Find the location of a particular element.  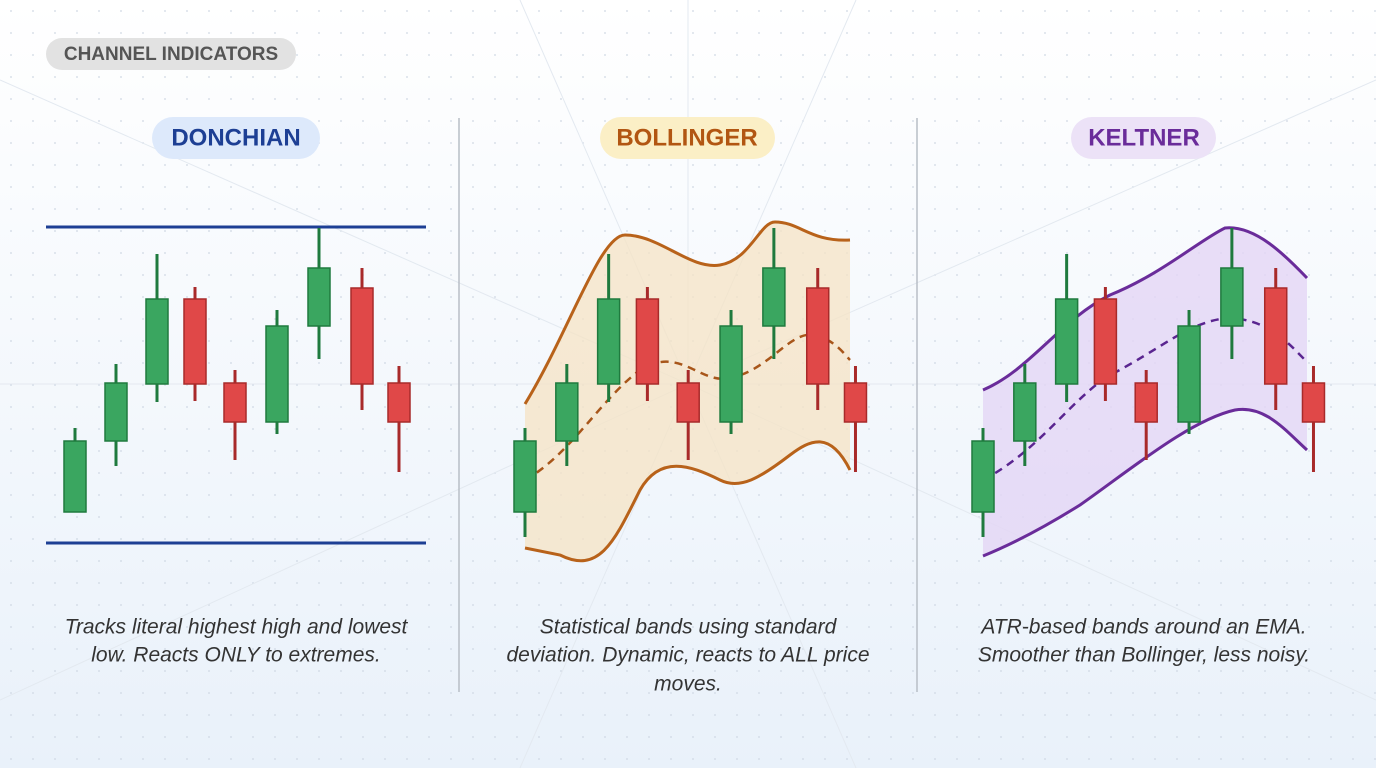

keltner-upper is located at coordinates (1145, 309).